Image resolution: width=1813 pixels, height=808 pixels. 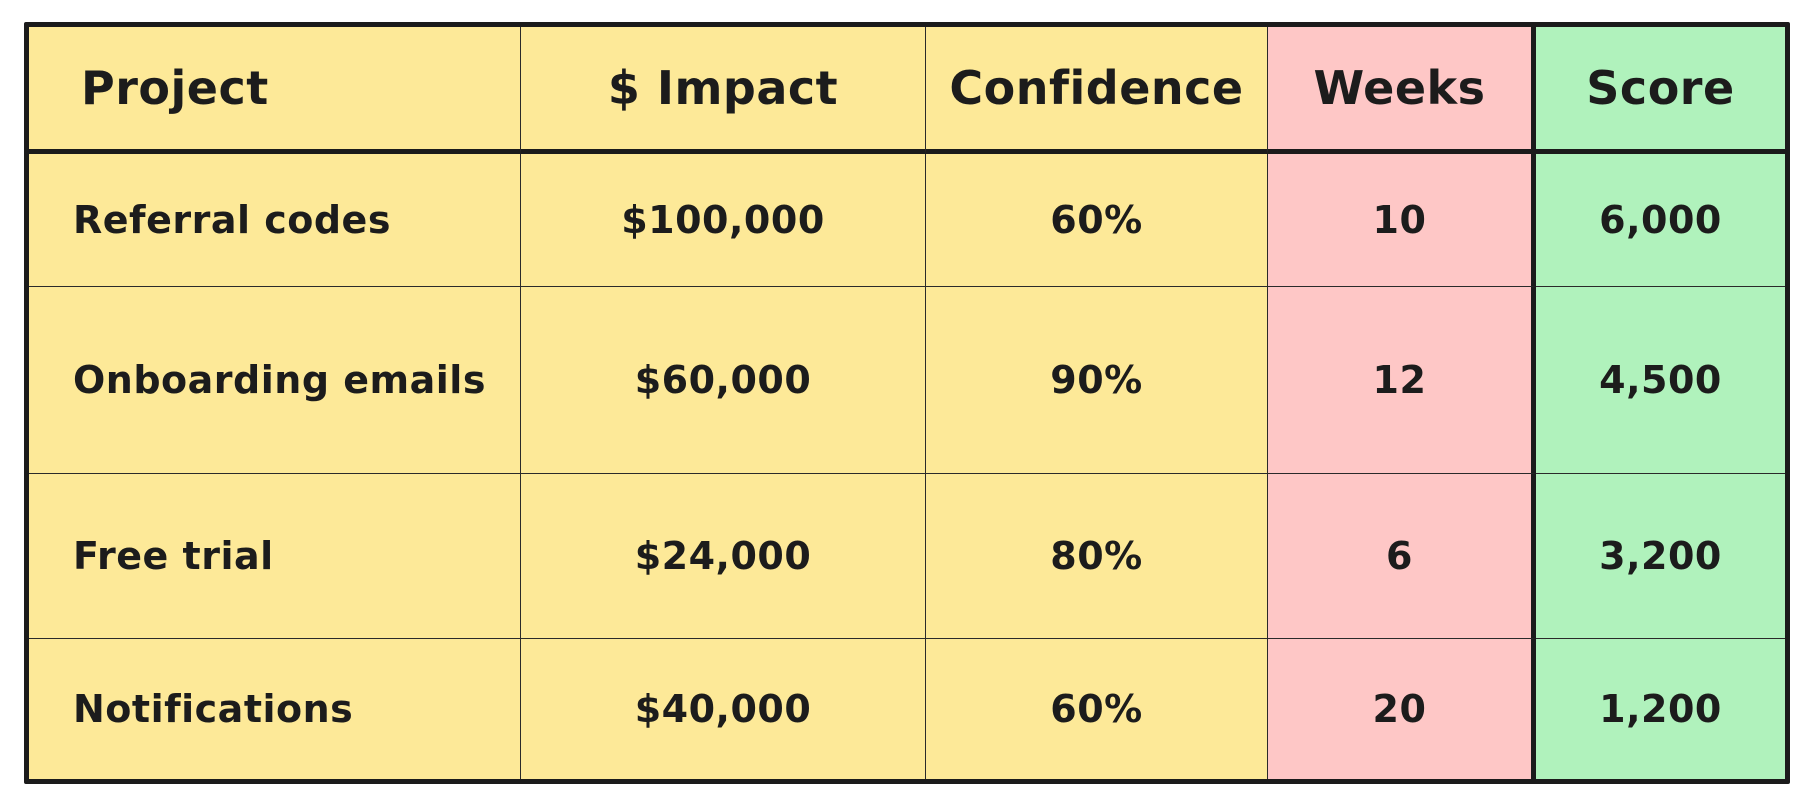 I want to click on header-weeks: Weeks, so click(x=1402, y=90).